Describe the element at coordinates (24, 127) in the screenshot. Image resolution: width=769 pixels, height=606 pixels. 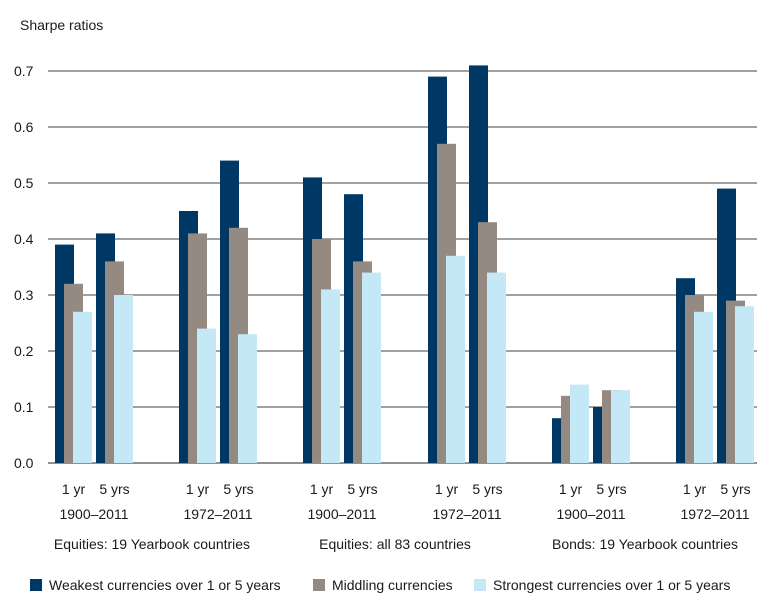
I see `y-tick-label: 0.6` at that location.